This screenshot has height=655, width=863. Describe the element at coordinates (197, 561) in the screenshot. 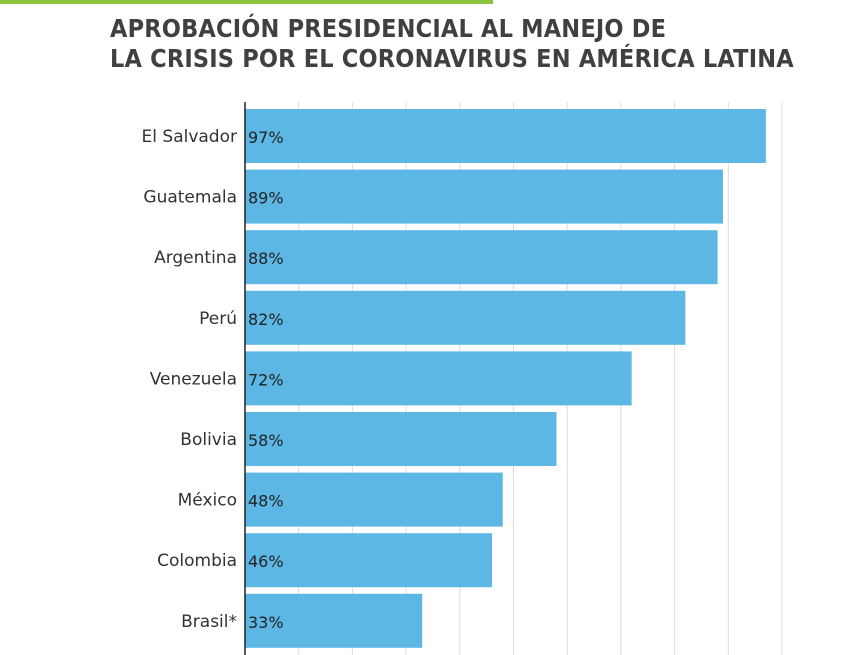

I see `category-label: Colombia` at that location.